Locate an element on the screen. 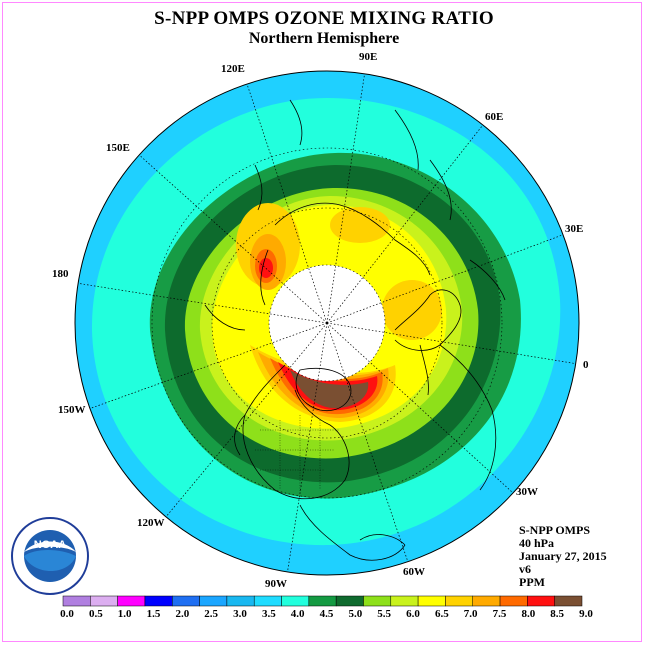  colorbar-tick-label: 8.0 is located at coordinates (528, 614).